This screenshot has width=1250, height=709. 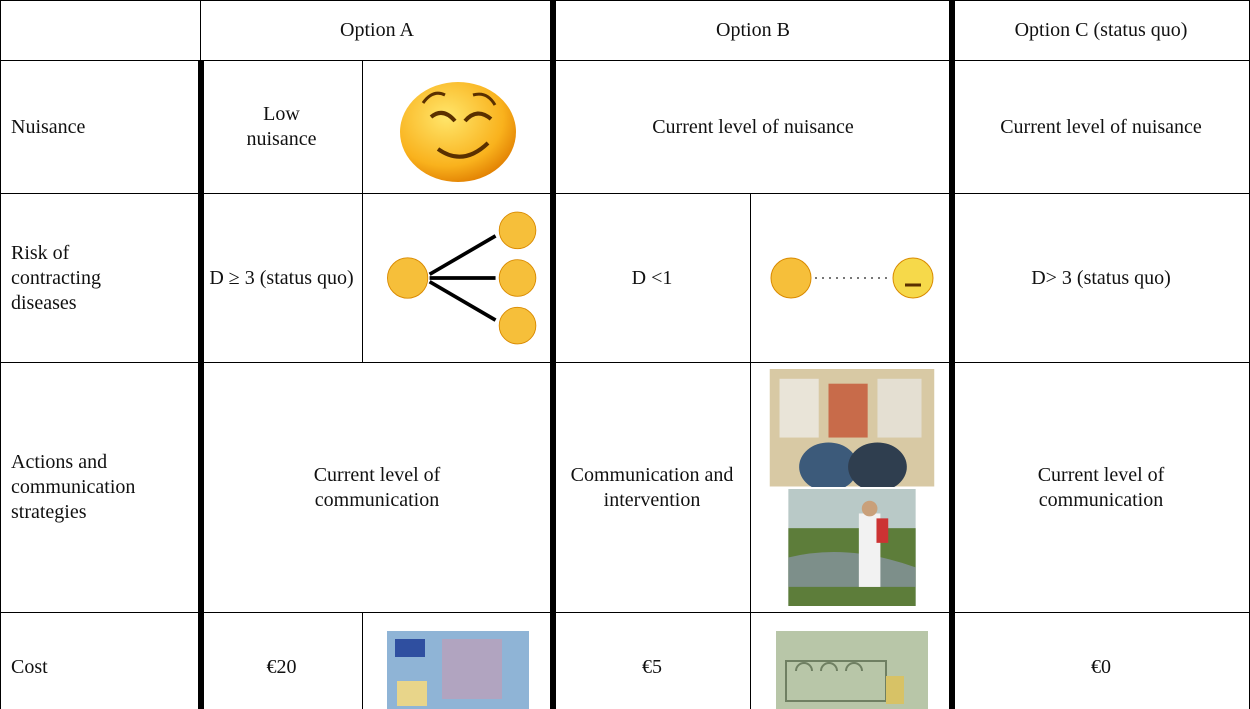 What do you see at coordinates (100, 660) in the screenshot?
I see `row-label: Cost` at bounding box center [100, 660].